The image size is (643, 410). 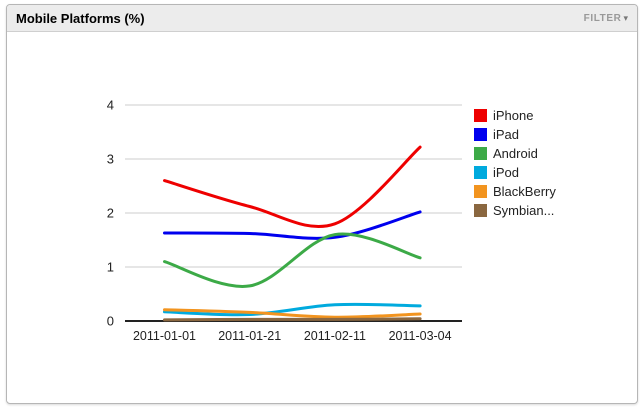 What do you see at coordinates (292, 225) in the screenshot?
I see `series-line-ipad` at bounding box center [292, 225].